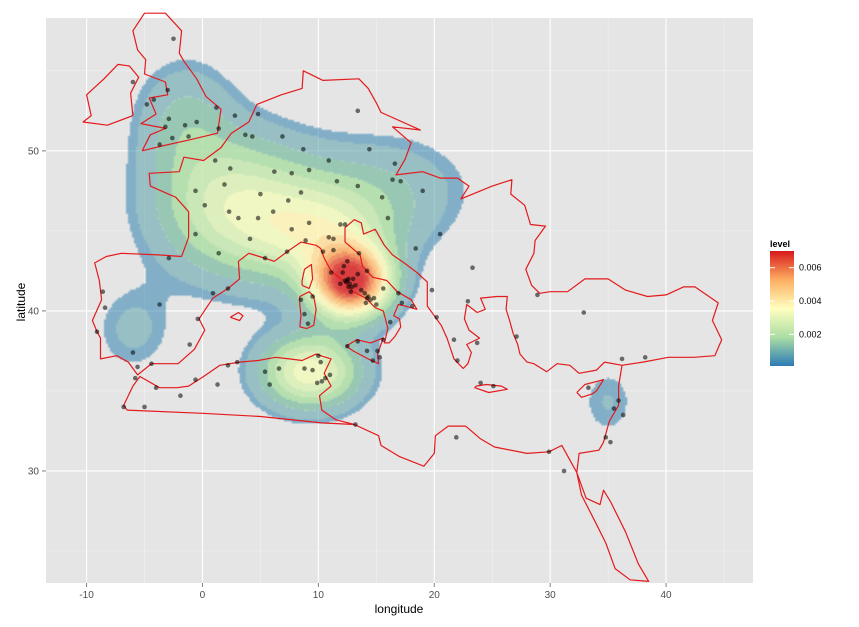  I want to click on y-tick-label: 30, so click(34, 471).